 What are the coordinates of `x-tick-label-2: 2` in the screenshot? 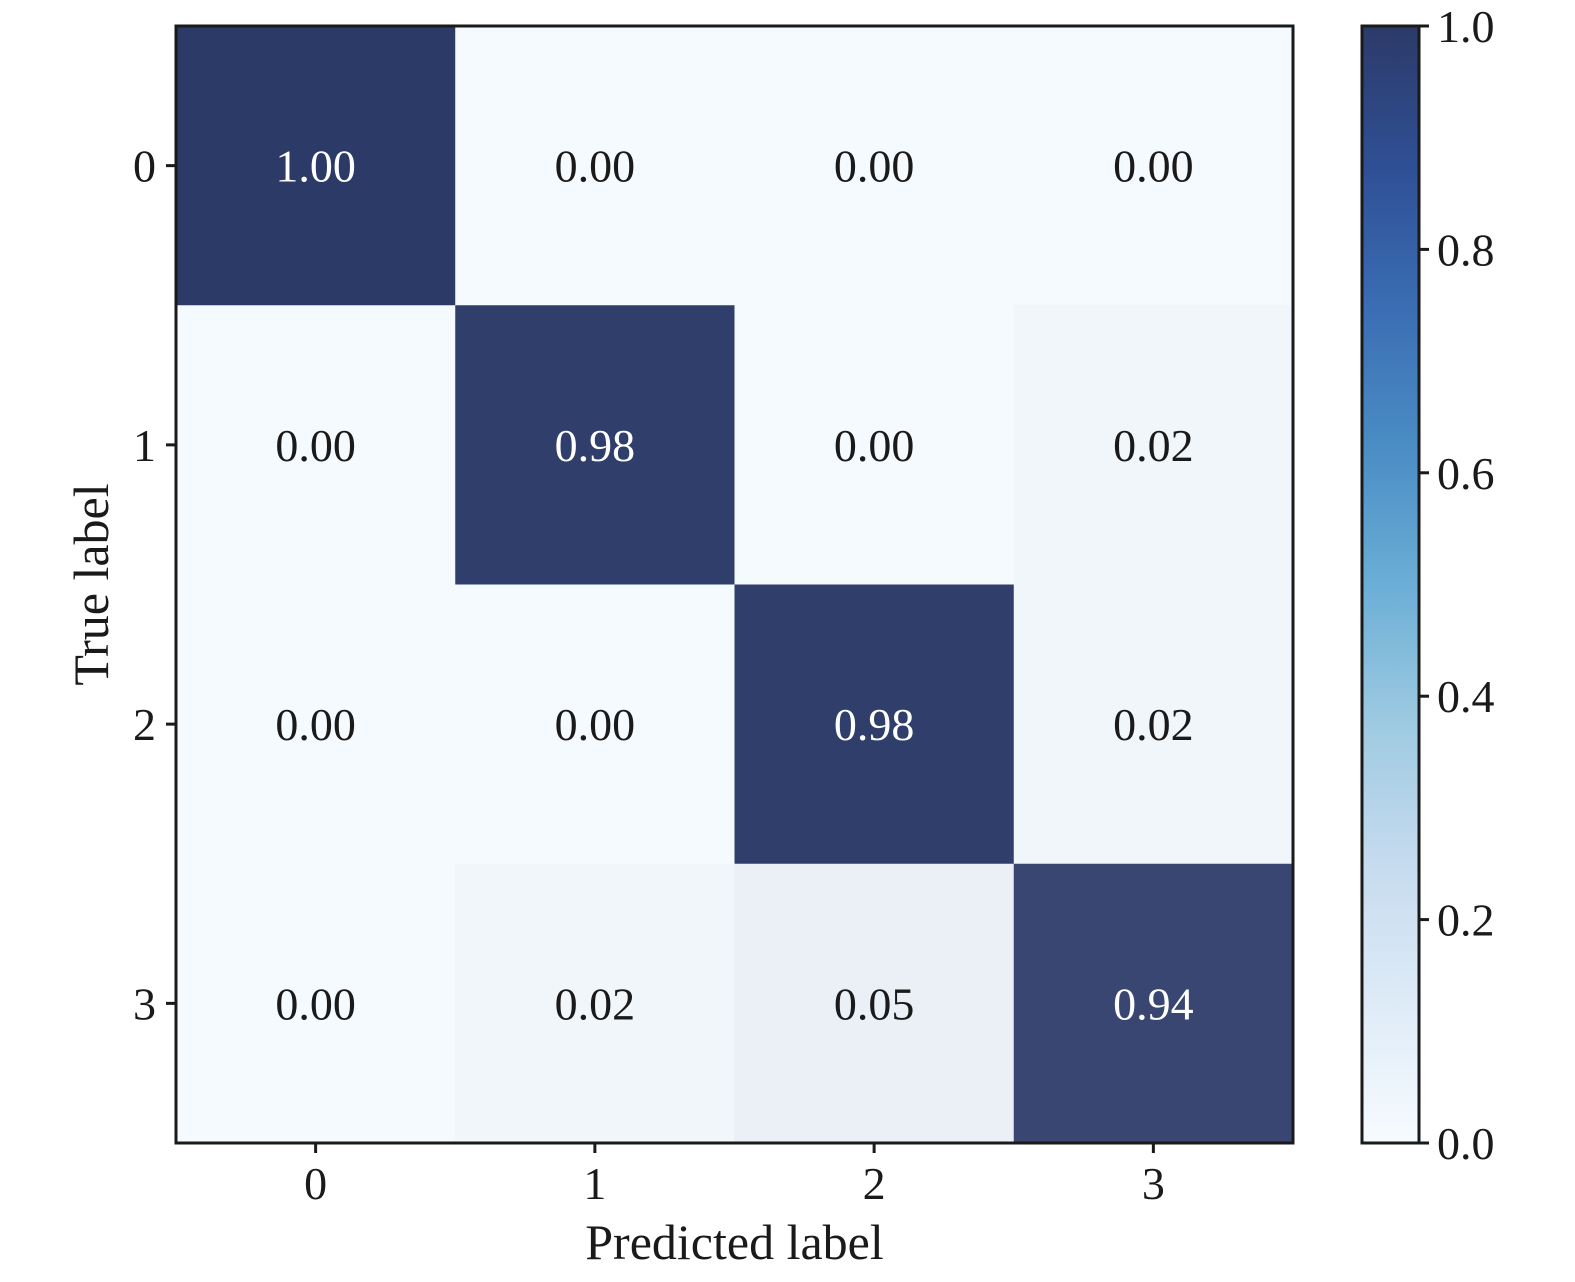 It's located at (874, 1183).